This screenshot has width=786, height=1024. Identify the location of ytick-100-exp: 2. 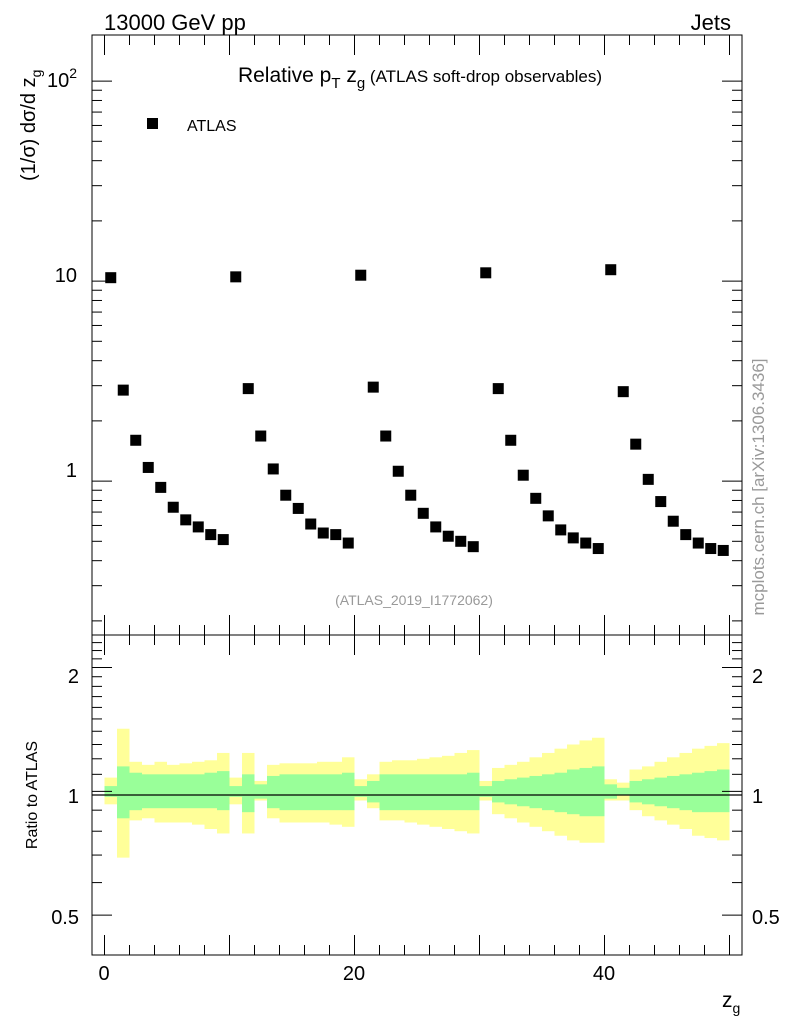
(73, 73).